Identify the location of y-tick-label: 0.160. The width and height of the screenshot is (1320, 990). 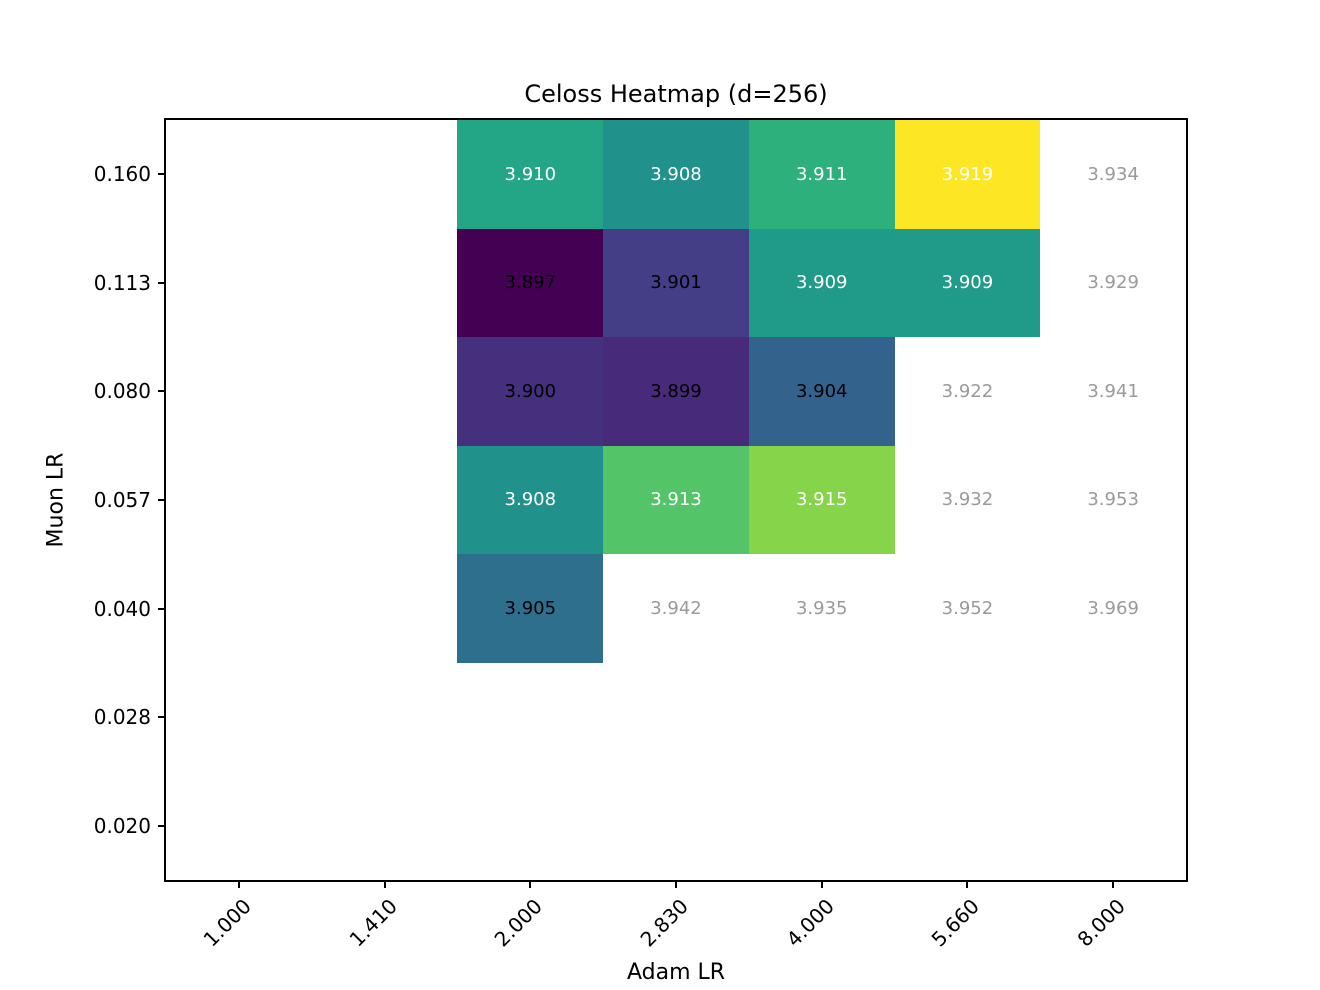
(122, 174).